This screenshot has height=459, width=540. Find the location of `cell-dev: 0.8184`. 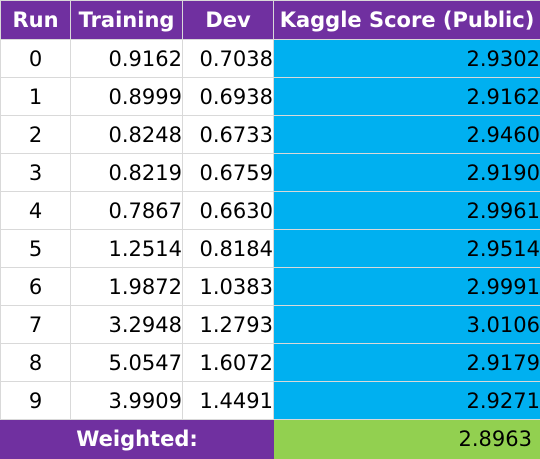

cell-dev: 0.8184 is located at coordinates (228, 249).